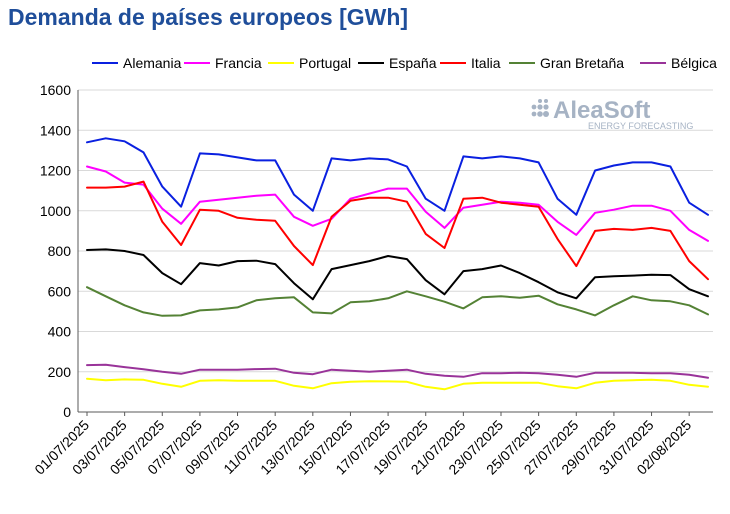 The image size is (730, 514). Describe the element at coordinates (60, 332) in the screenshot. I see `y-tick-label: 400` at that location.